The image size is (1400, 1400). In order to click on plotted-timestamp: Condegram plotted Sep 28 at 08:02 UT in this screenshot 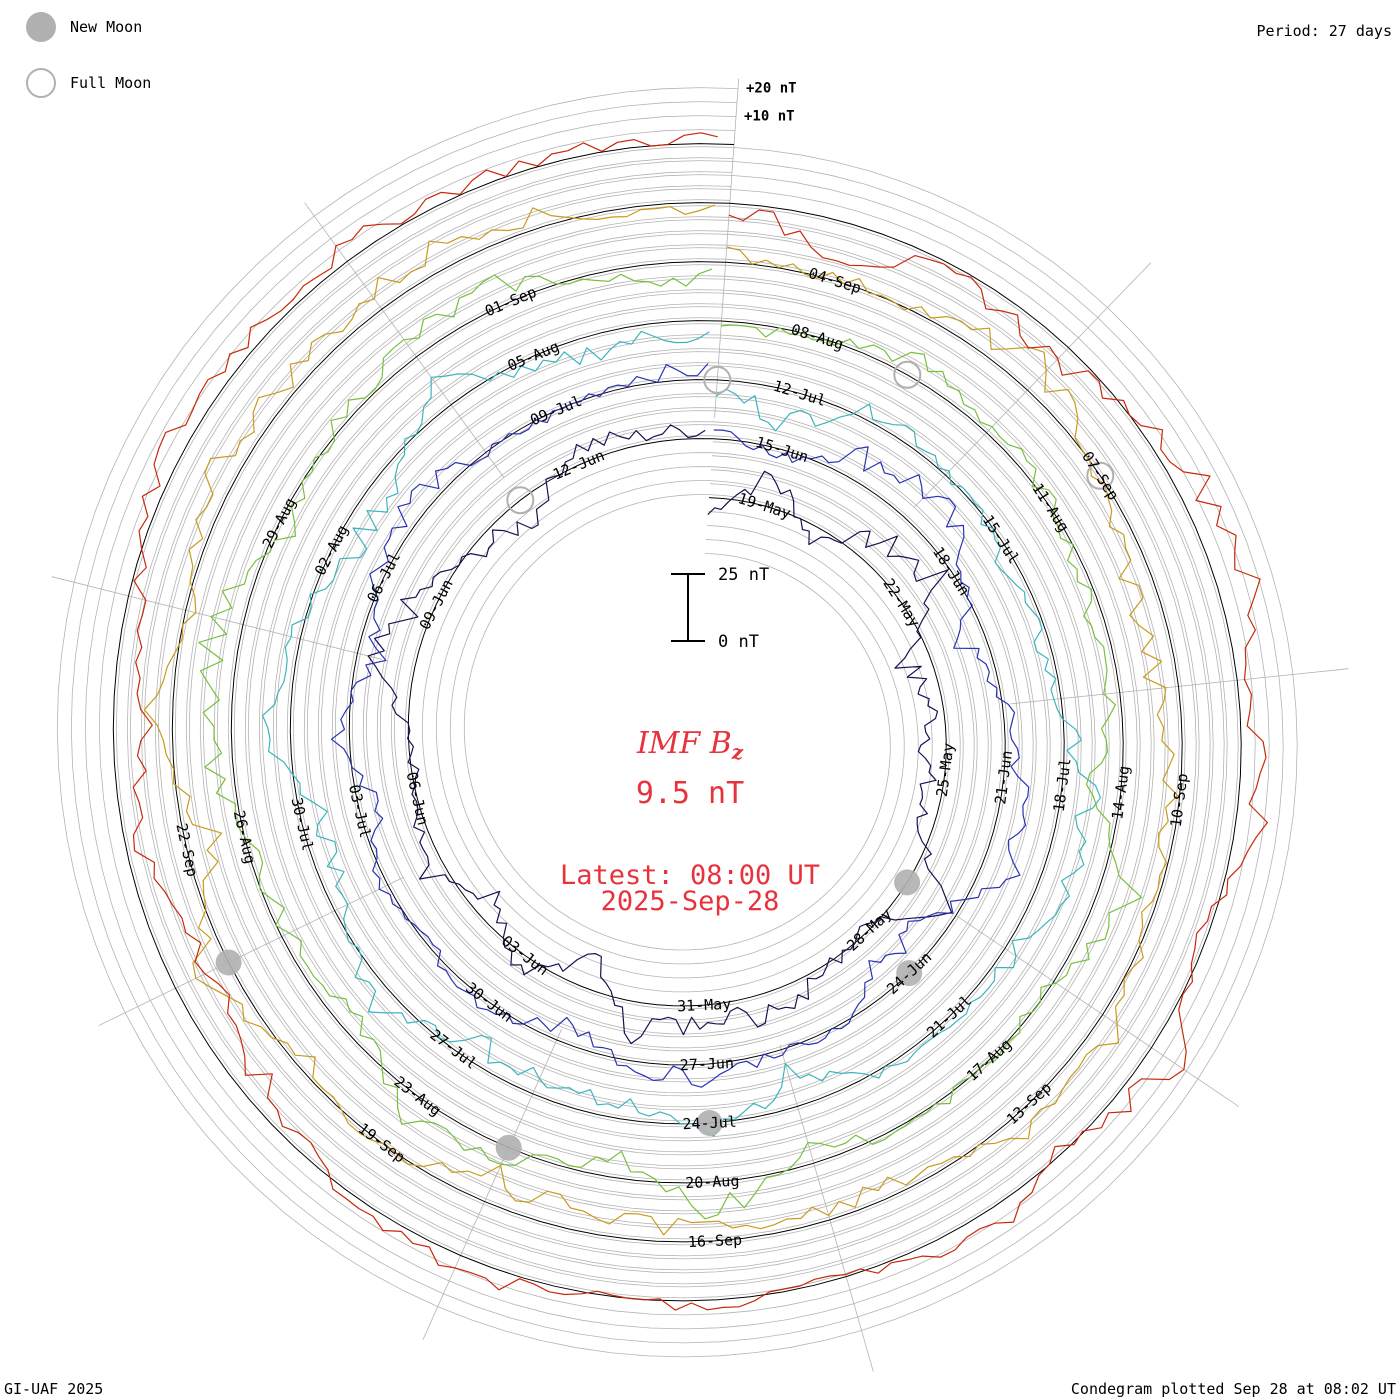, I will do `click(1233, 1389)`.